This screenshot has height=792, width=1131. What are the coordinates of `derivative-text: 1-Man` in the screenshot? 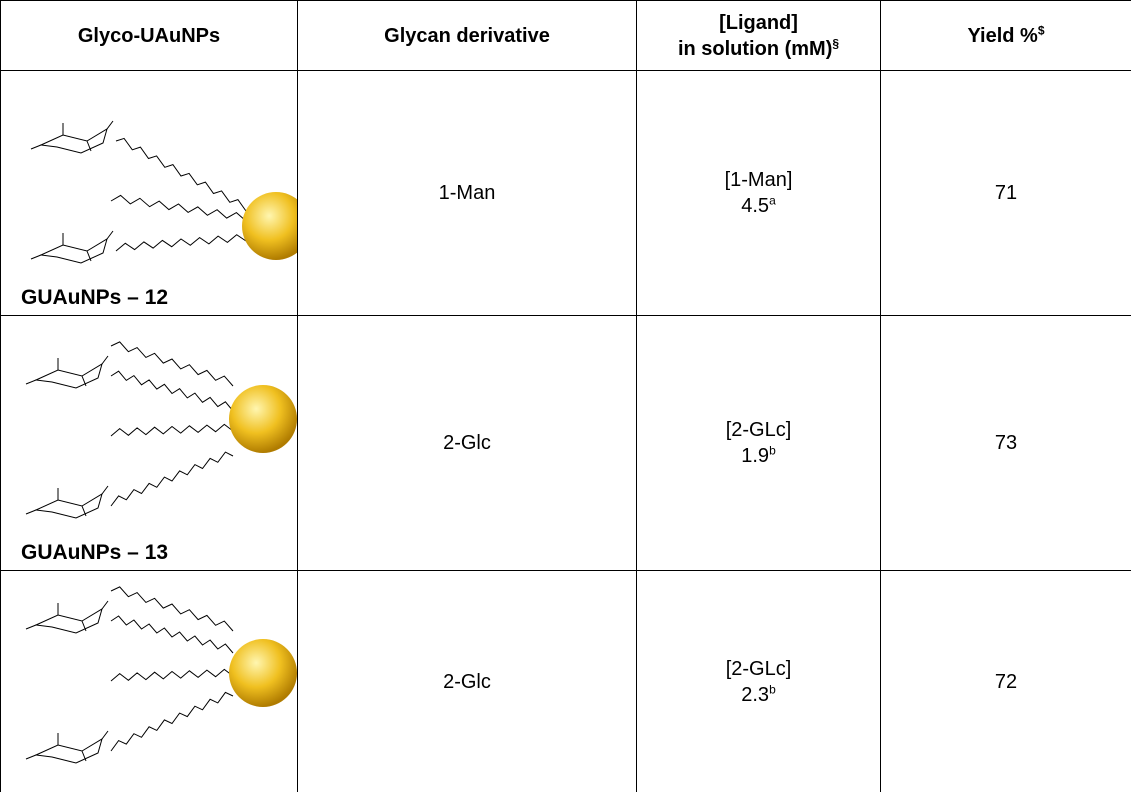 It's located at (467, 193).